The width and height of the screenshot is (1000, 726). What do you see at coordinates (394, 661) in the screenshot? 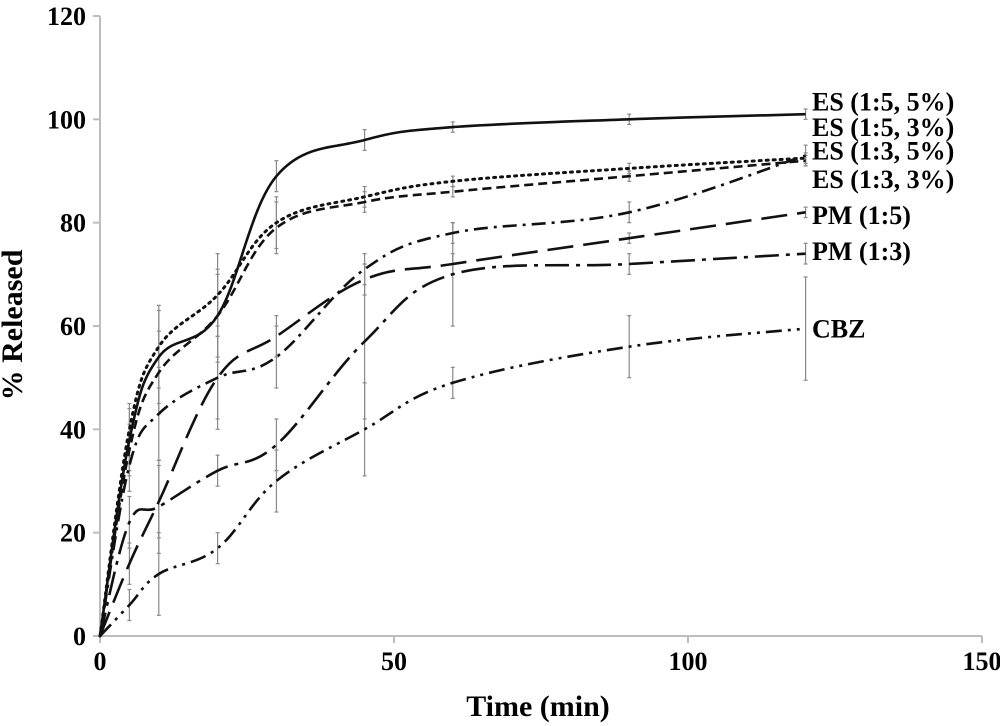
I see `x-tick-label: 50` at bounding box center [394, 661].